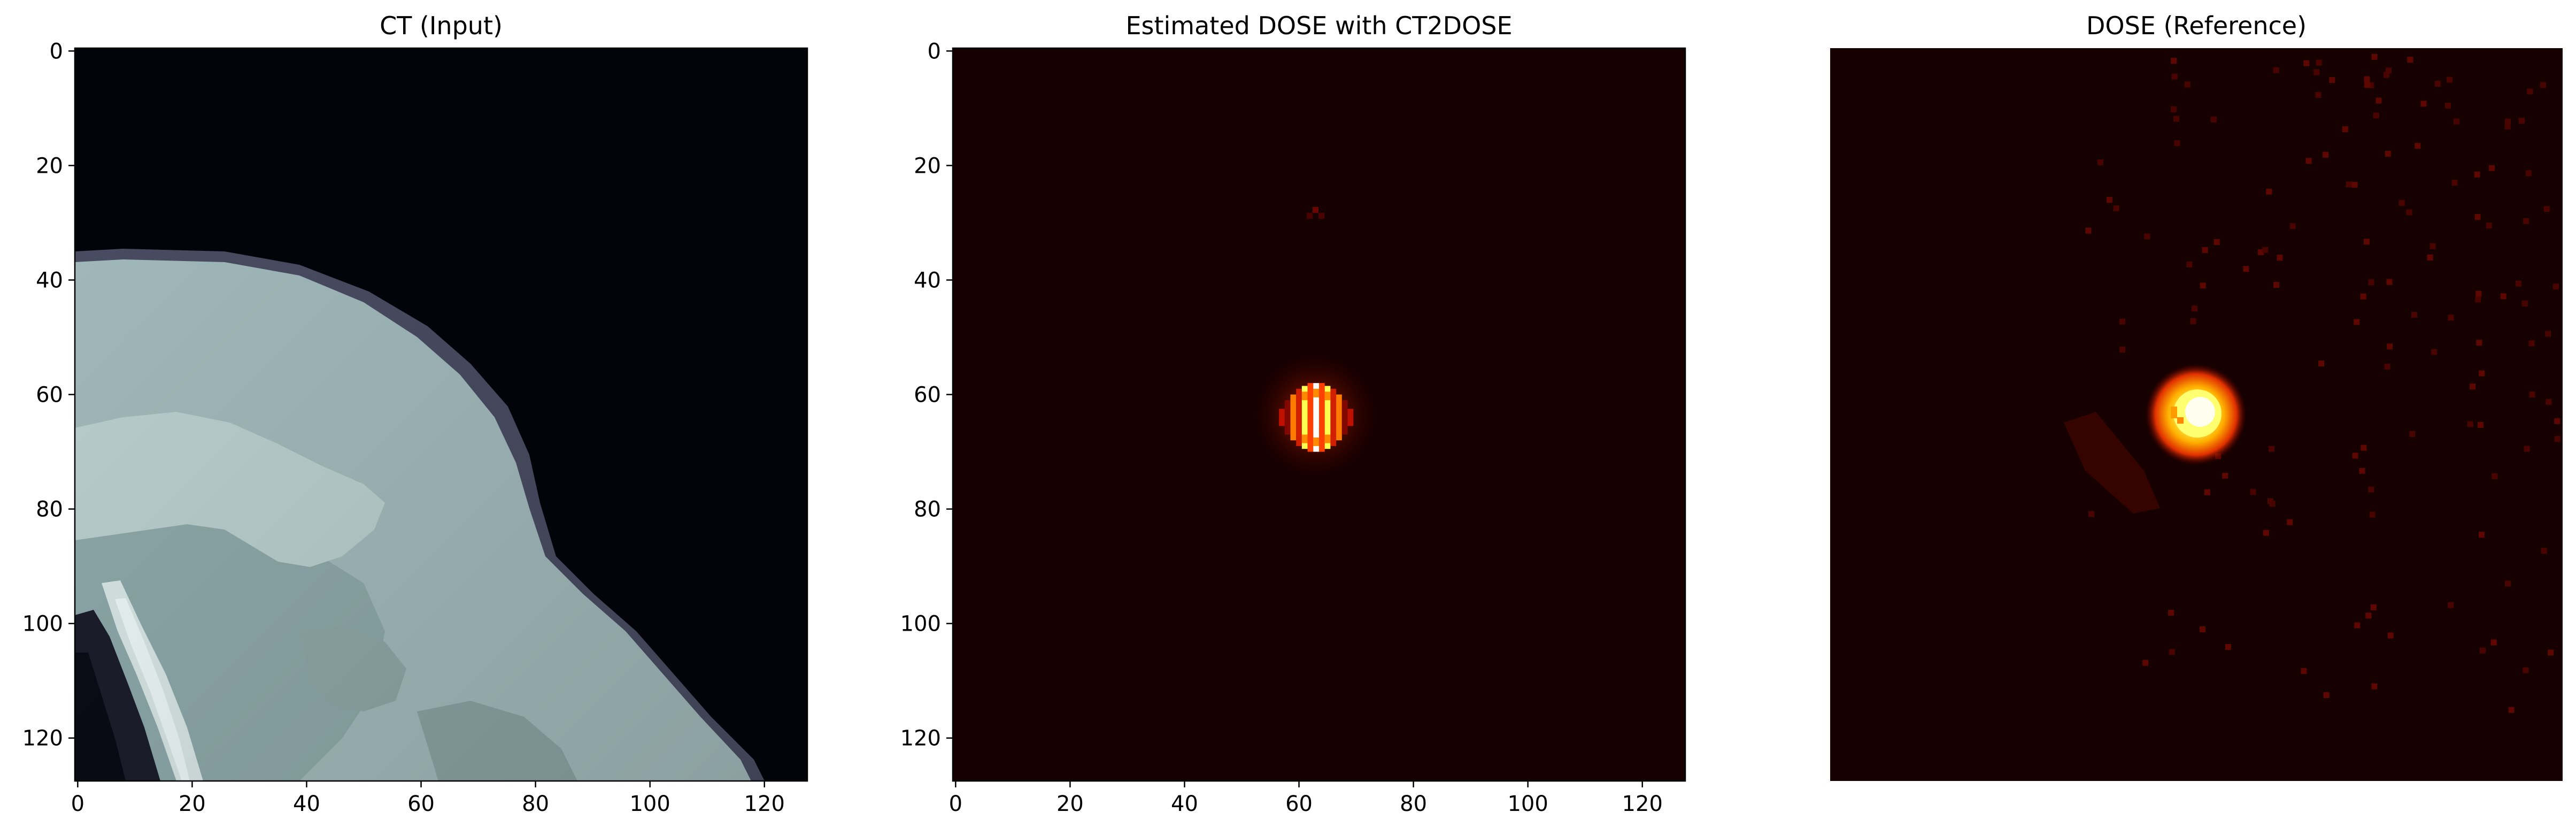 The height and width of the screenshot is (835, 2576). What do you see at coordinates (927, 510) in the screenshot?
I see `estimated-dose-y-tick-label: 80` at bounding box center [927, 510].